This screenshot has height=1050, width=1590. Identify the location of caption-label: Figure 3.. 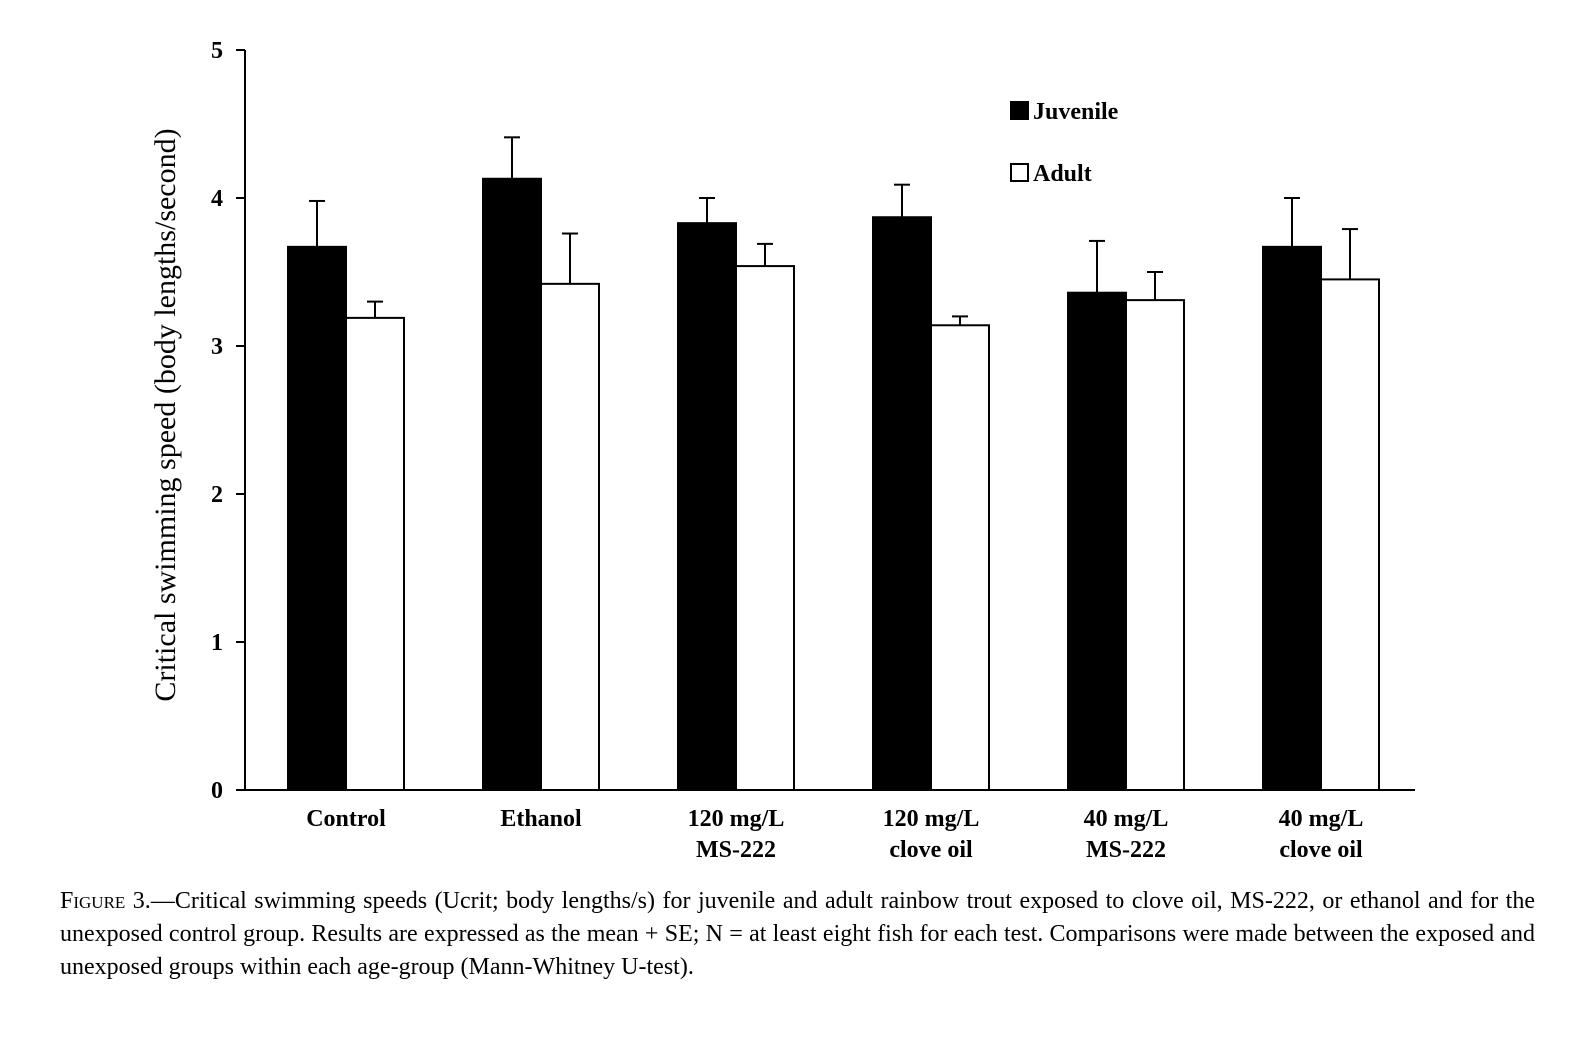
(105, 901).